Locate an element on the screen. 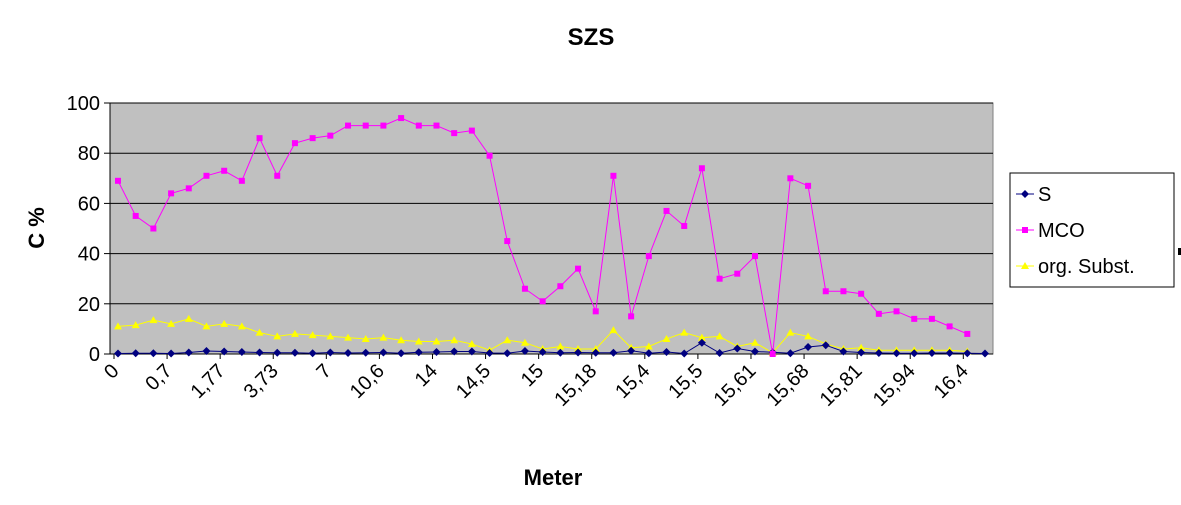  y-axis: 0 20 40 60 80 100 is located at coordinates (89, 229).